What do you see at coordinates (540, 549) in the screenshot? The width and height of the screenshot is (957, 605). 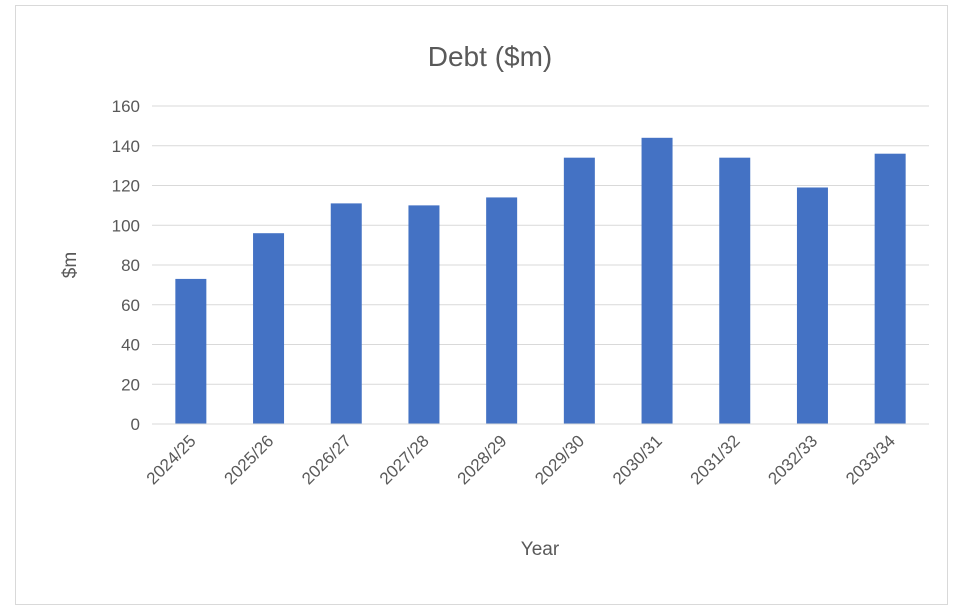 I see `x-axis-title: Year` at bounding box center [540, 549].